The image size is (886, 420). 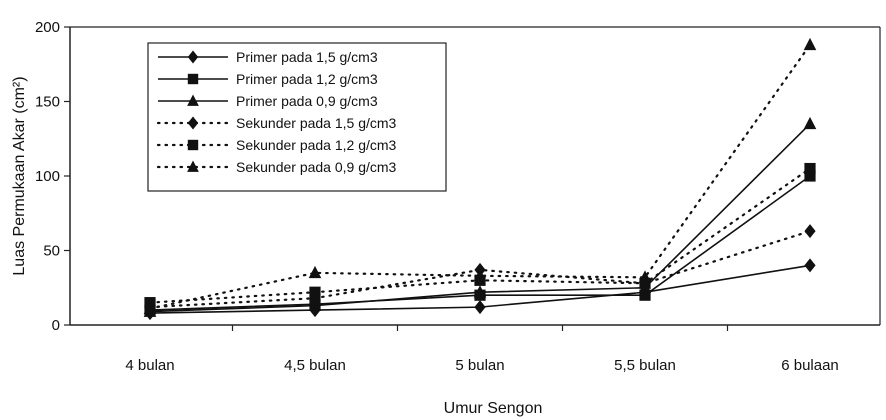 I want to click on y-tick-label: 50, so click(x=51, y=251).